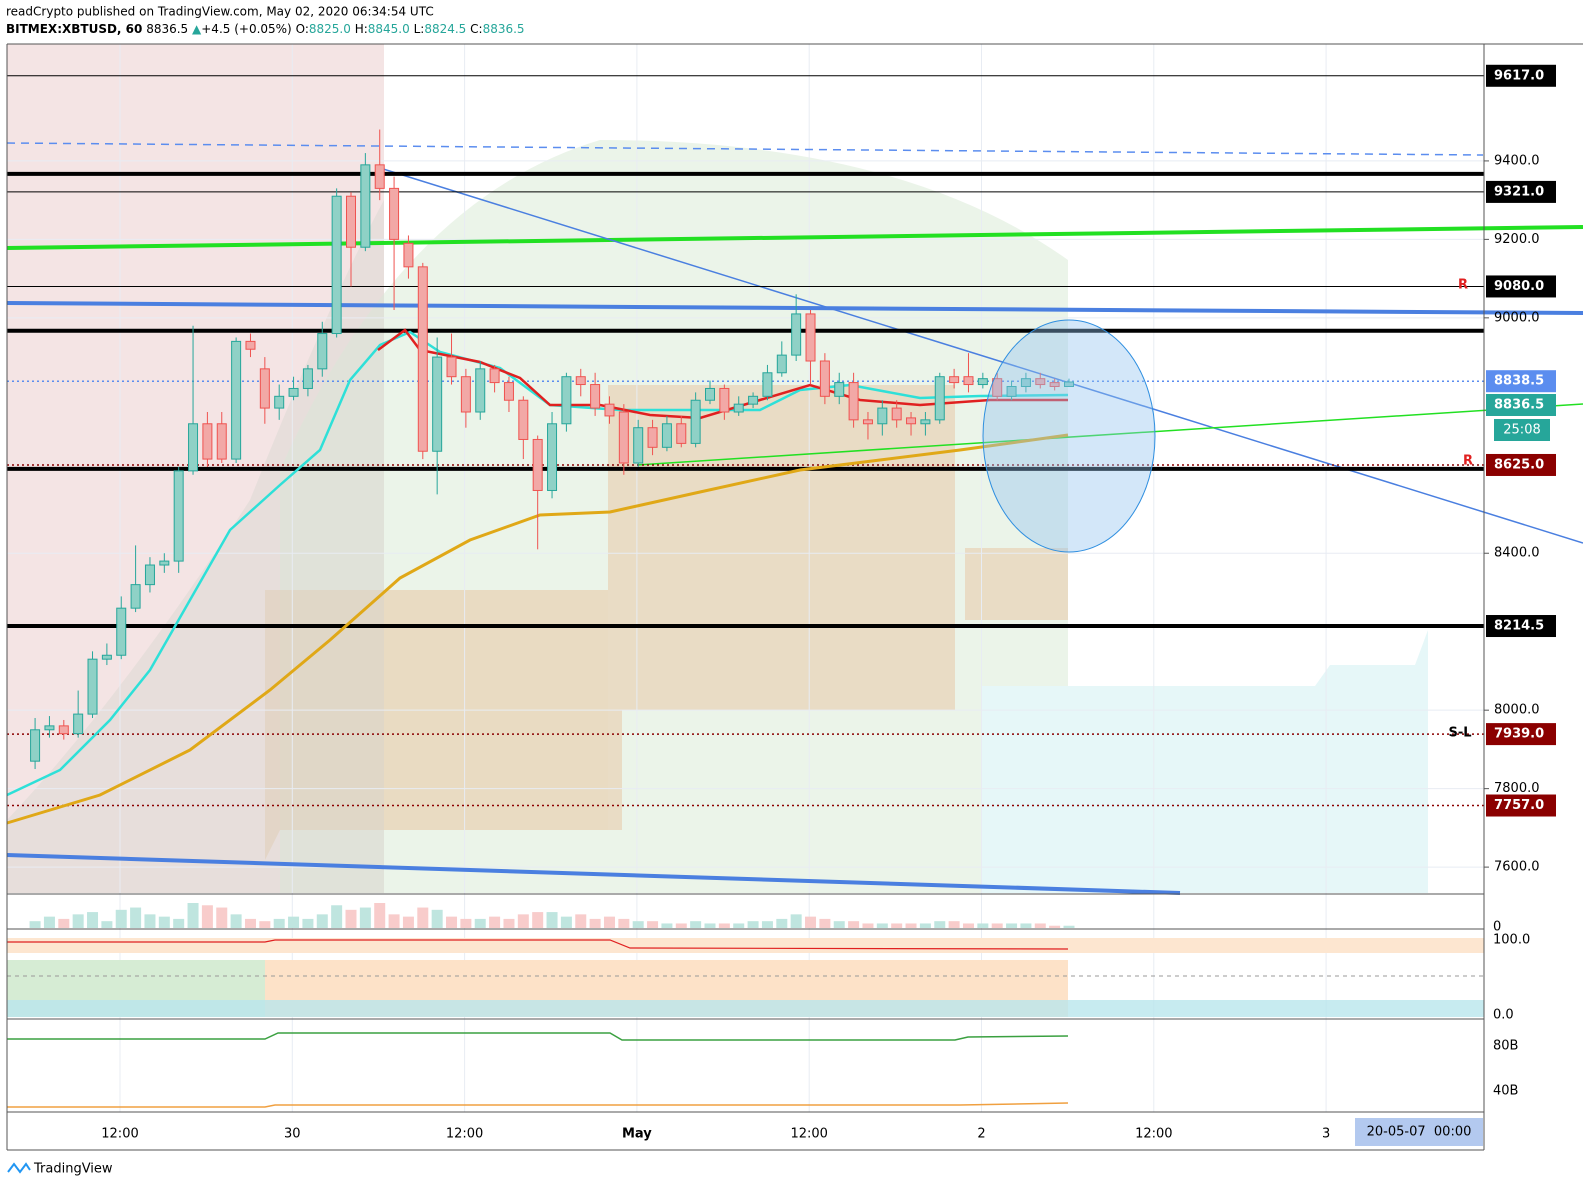  I want to click on price-label: 7757.0, so click(1519, 805).